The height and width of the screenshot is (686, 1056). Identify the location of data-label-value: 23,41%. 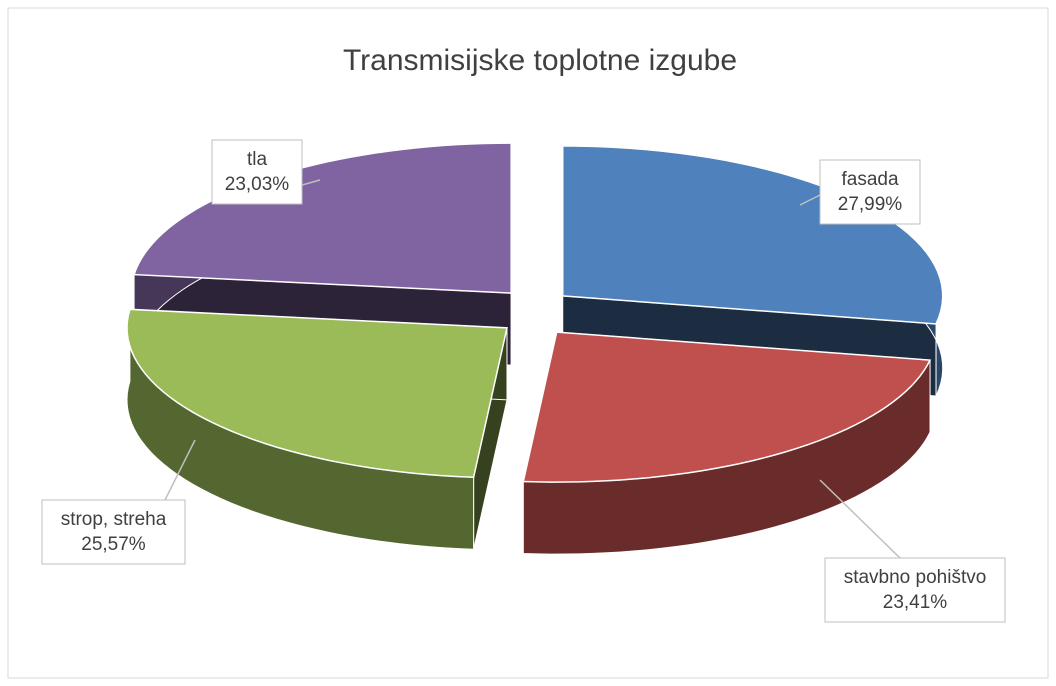
(915, 602).